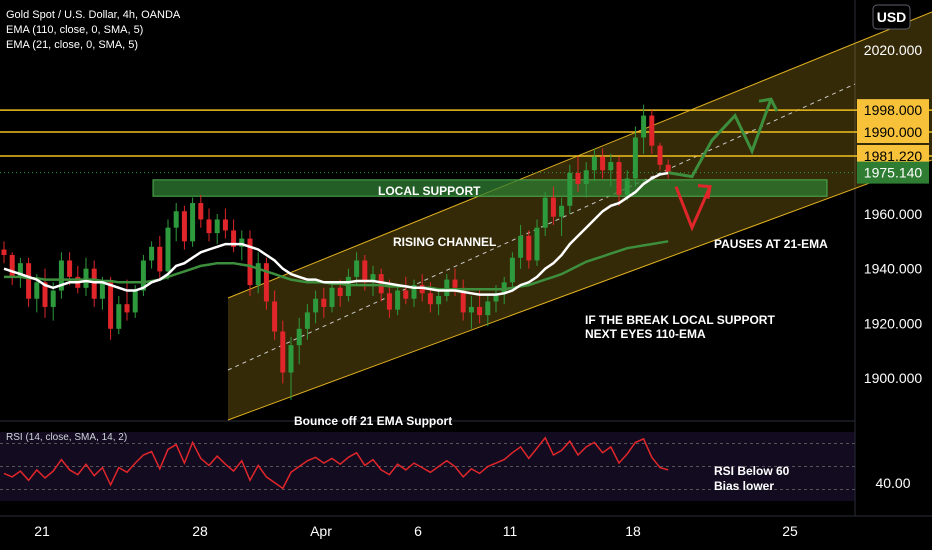 The width and height of the screenshot is (932, 550). Describe the element at coordinates (416, 531) in the screenshot. I see `time-axis: 21 28 Apr 6 11 18 25` at that location.